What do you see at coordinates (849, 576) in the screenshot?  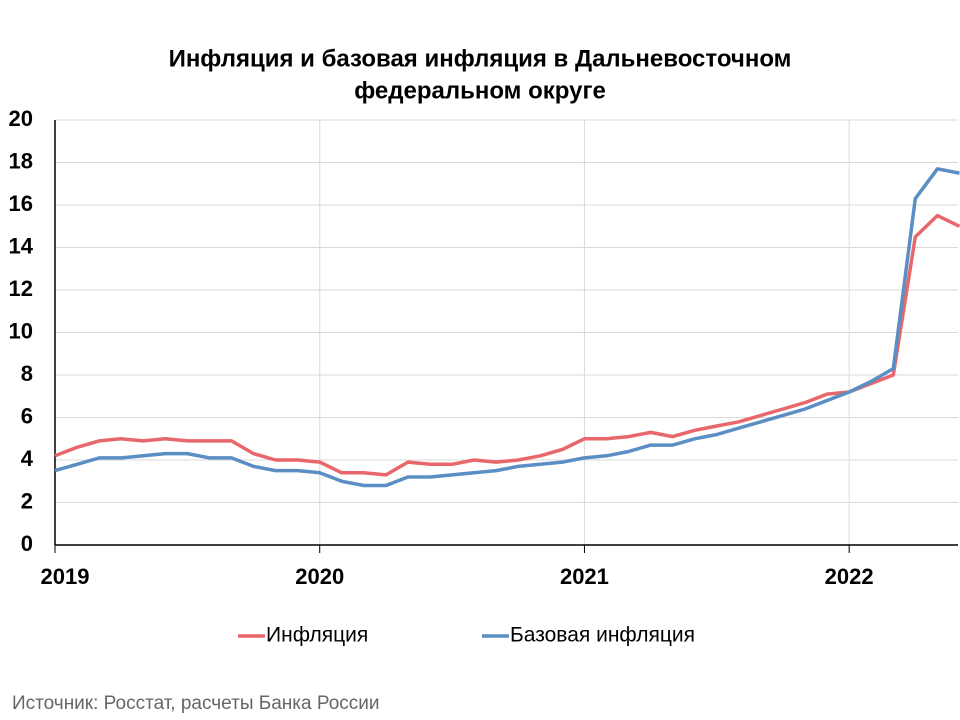 I see `x-tick-label: 2022` at bounding box center [849, 576].